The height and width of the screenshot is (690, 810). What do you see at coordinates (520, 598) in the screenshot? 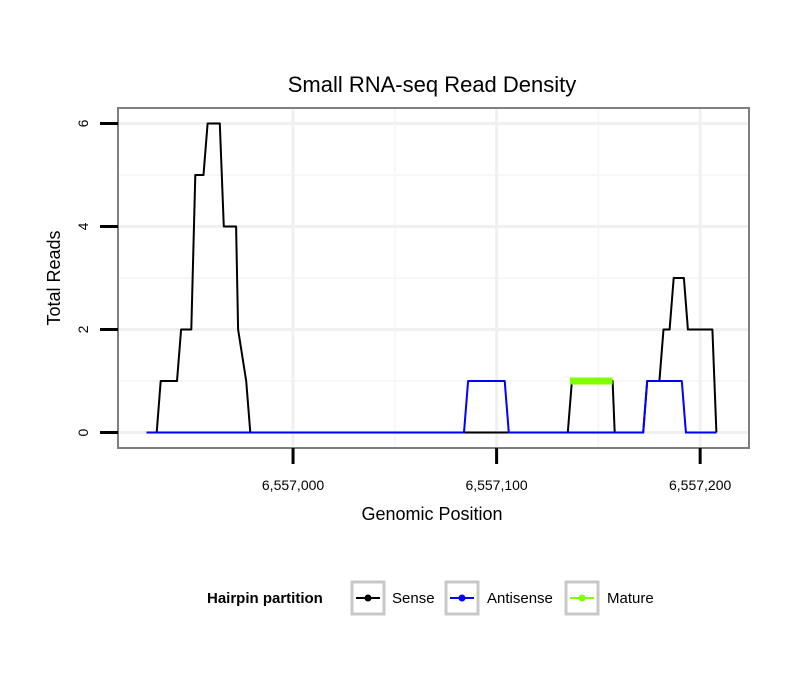
I see `legend-label: Antisense` at bounding box center [520, 598].